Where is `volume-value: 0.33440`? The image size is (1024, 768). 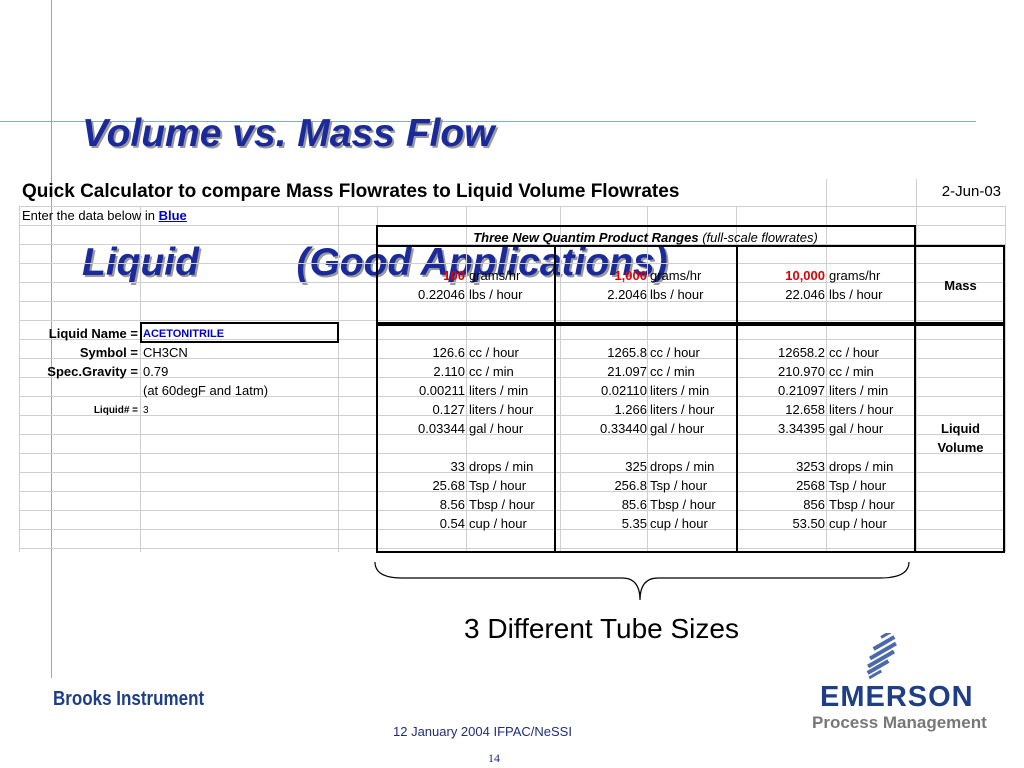 volume-value: 0.33440 is located at coordinates (623, 428).